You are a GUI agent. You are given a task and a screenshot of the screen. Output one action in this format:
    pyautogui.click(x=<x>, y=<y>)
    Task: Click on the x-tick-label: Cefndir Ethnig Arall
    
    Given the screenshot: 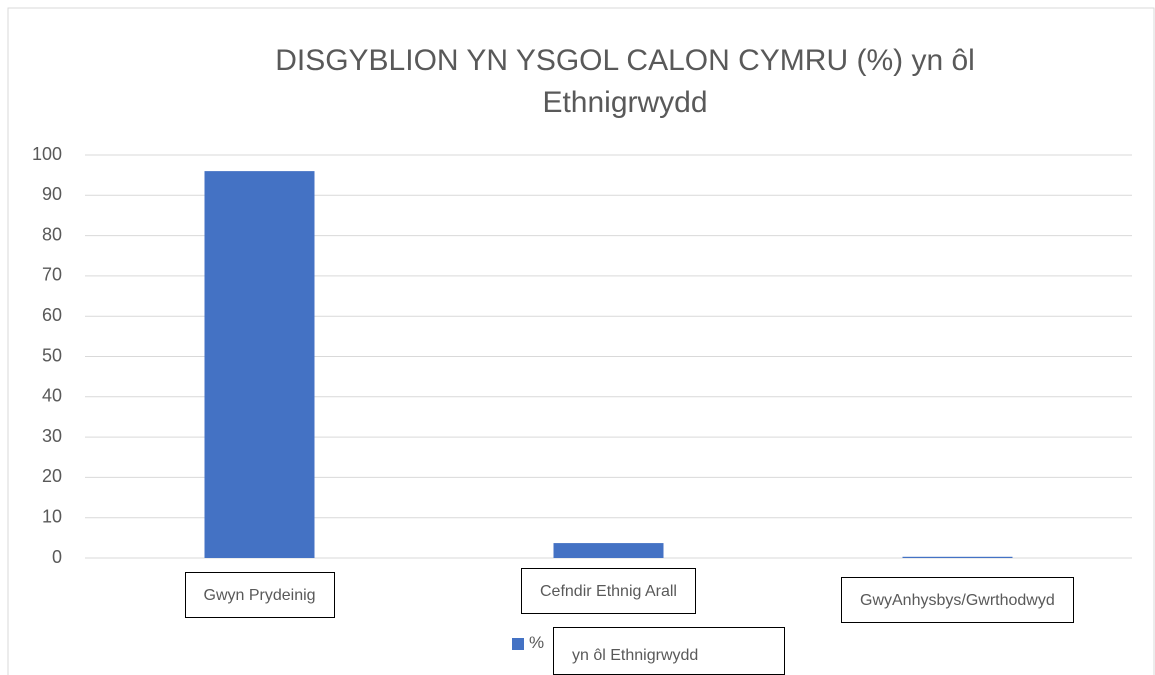 What is the action you would take?
    pyautogui.click(x=608, y=591)
    